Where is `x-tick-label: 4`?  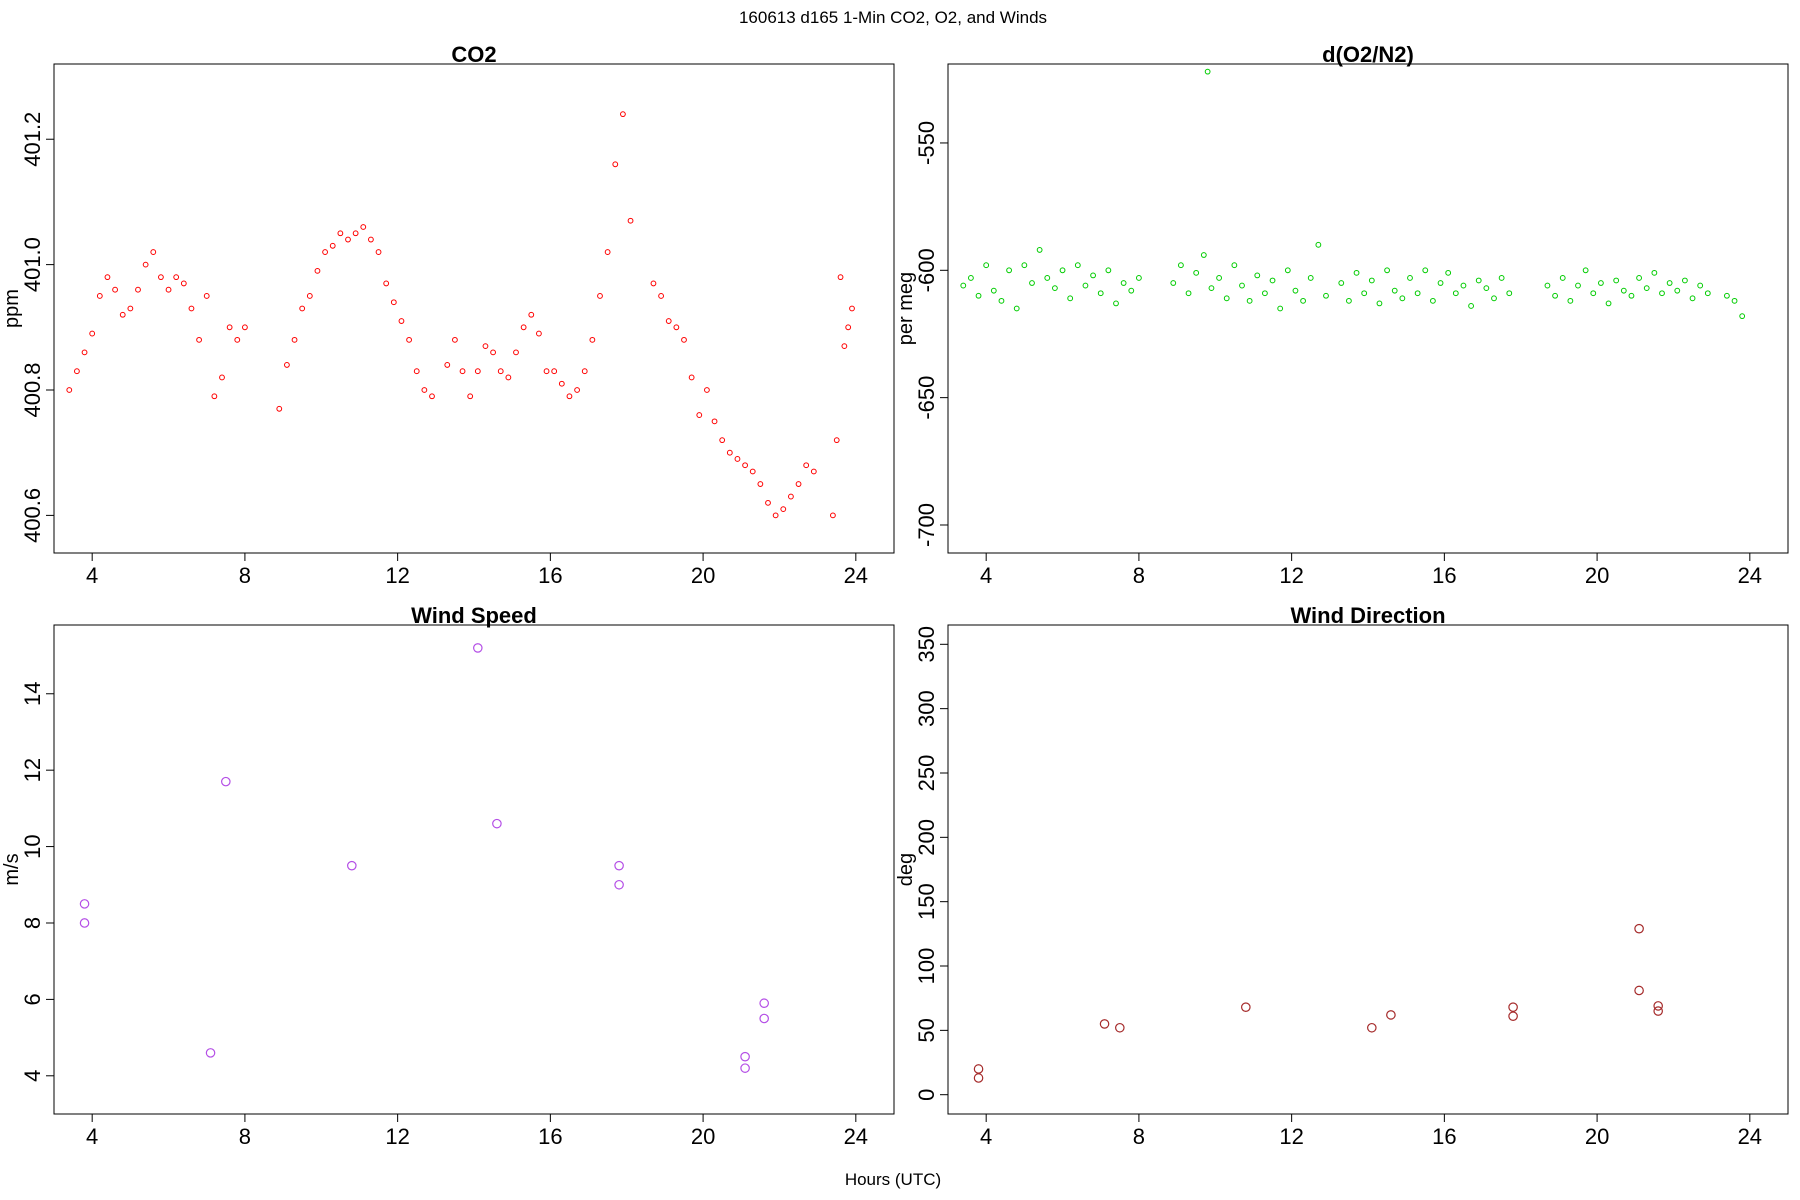
x-tick-label: 4 is located at coordinates (986, 1136).